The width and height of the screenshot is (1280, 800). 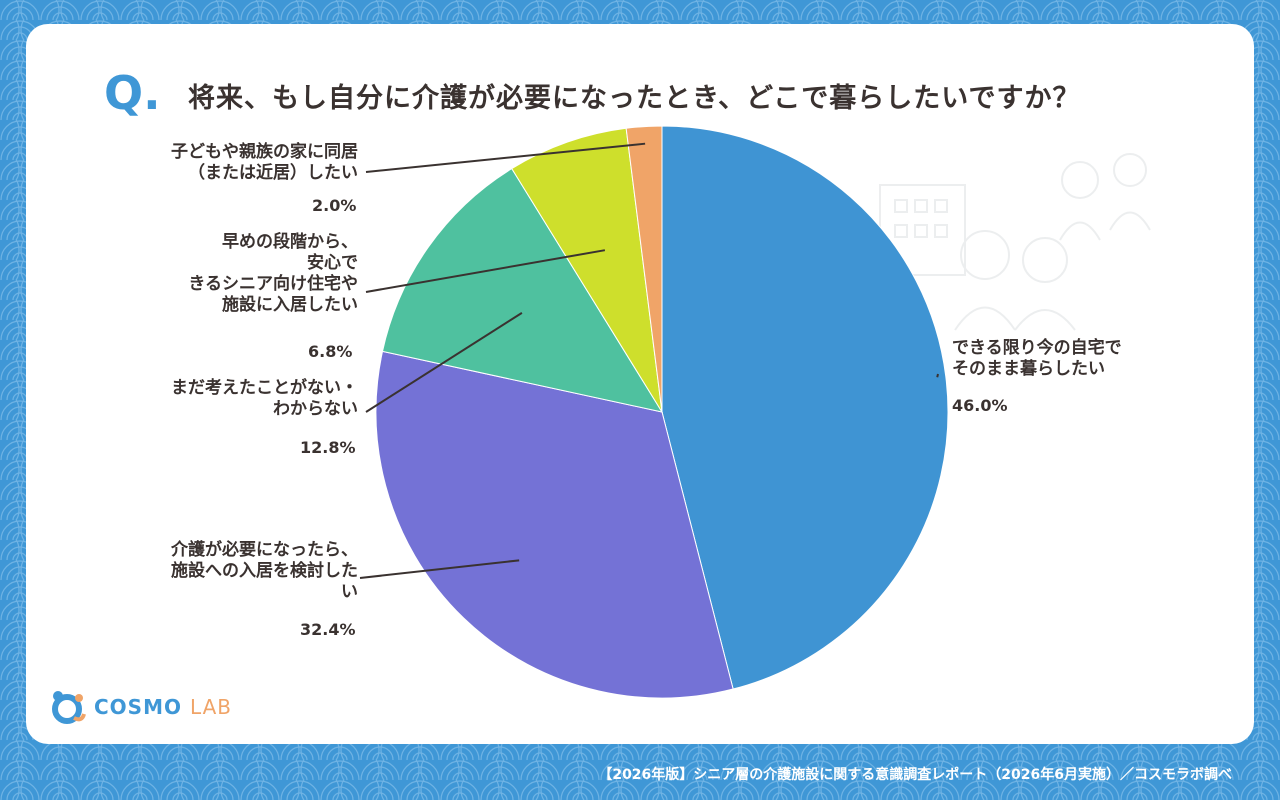 I want to click on slice-value-live-with-family: 2.0%, so click(x=334, y=205).